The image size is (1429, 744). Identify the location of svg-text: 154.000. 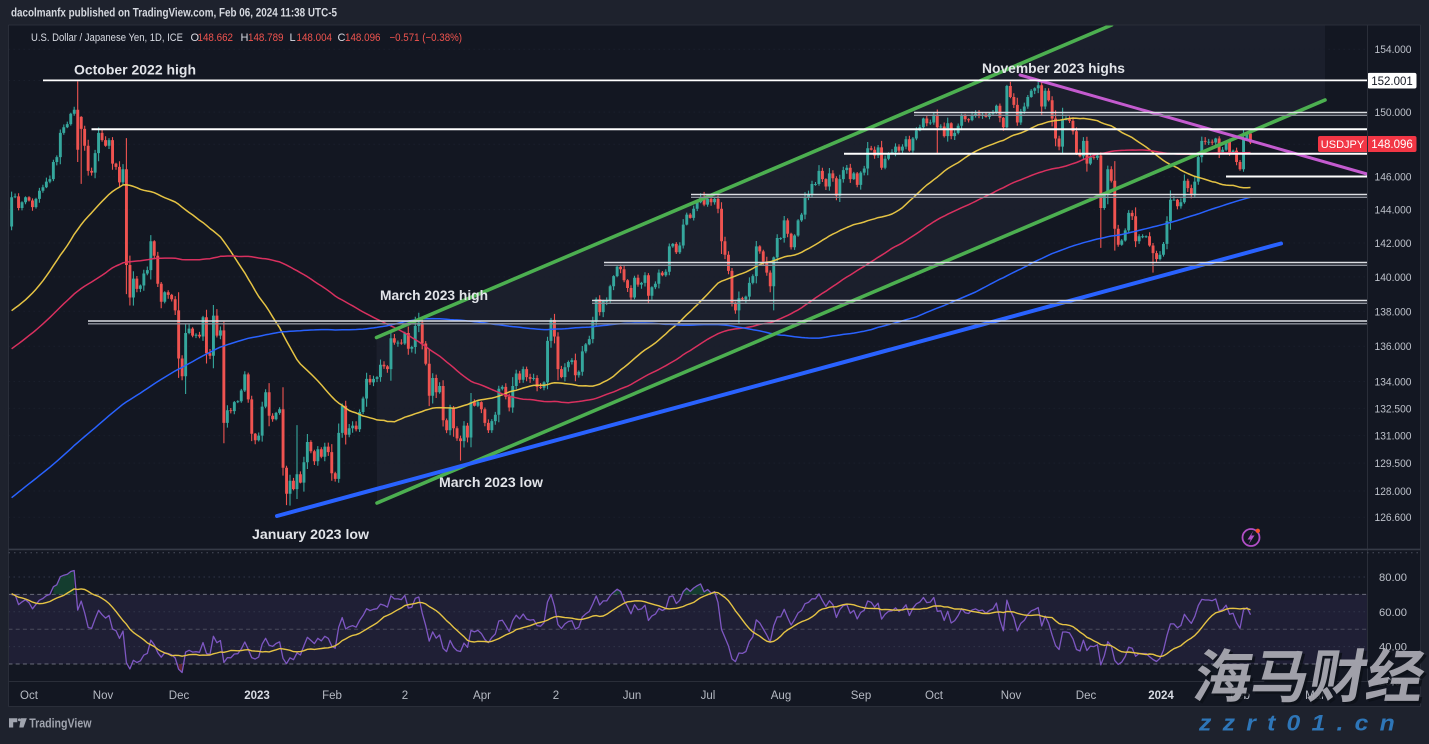
(1393, 50).